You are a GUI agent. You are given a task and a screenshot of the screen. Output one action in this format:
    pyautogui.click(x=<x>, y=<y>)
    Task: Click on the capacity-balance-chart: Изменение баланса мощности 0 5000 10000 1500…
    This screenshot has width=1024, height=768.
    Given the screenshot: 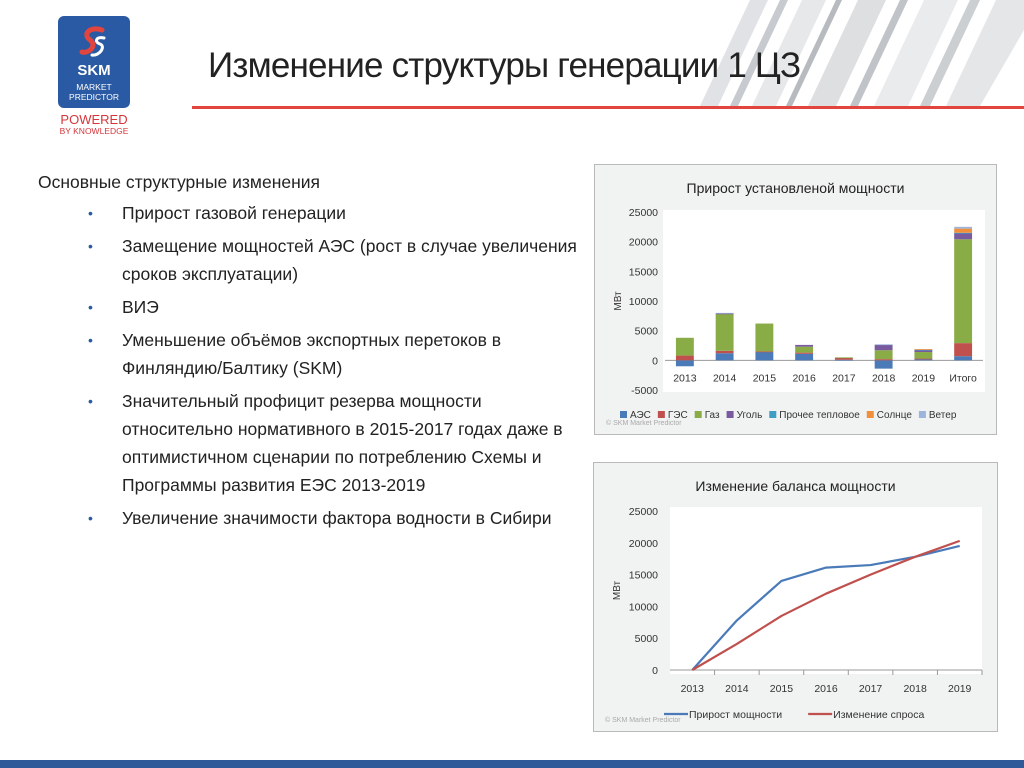 What is the action you would take?
    pyautogui.click(x=795, y=597)
    